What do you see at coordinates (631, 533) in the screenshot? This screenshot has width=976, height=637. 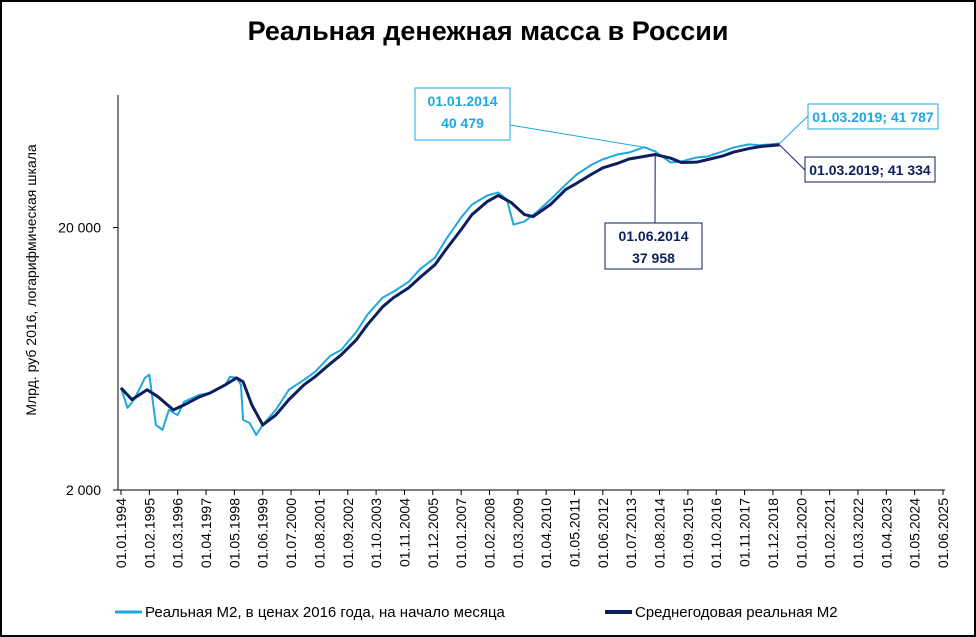 I see `x-tick-label: 01.07.2013` at bounding box center [631, 533].